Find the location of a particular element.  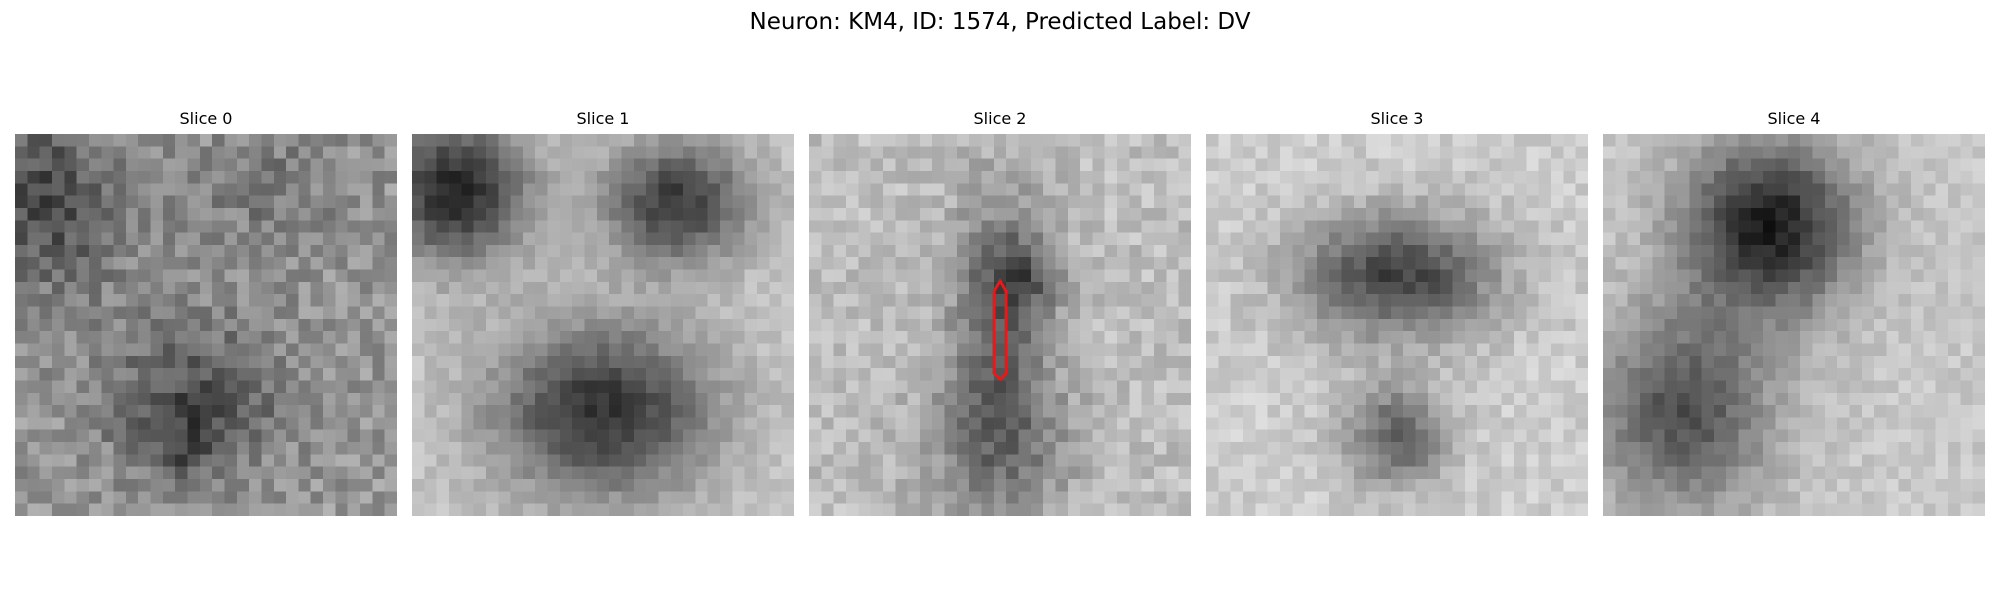

slice-0-image is located at coordinates (206, 325).